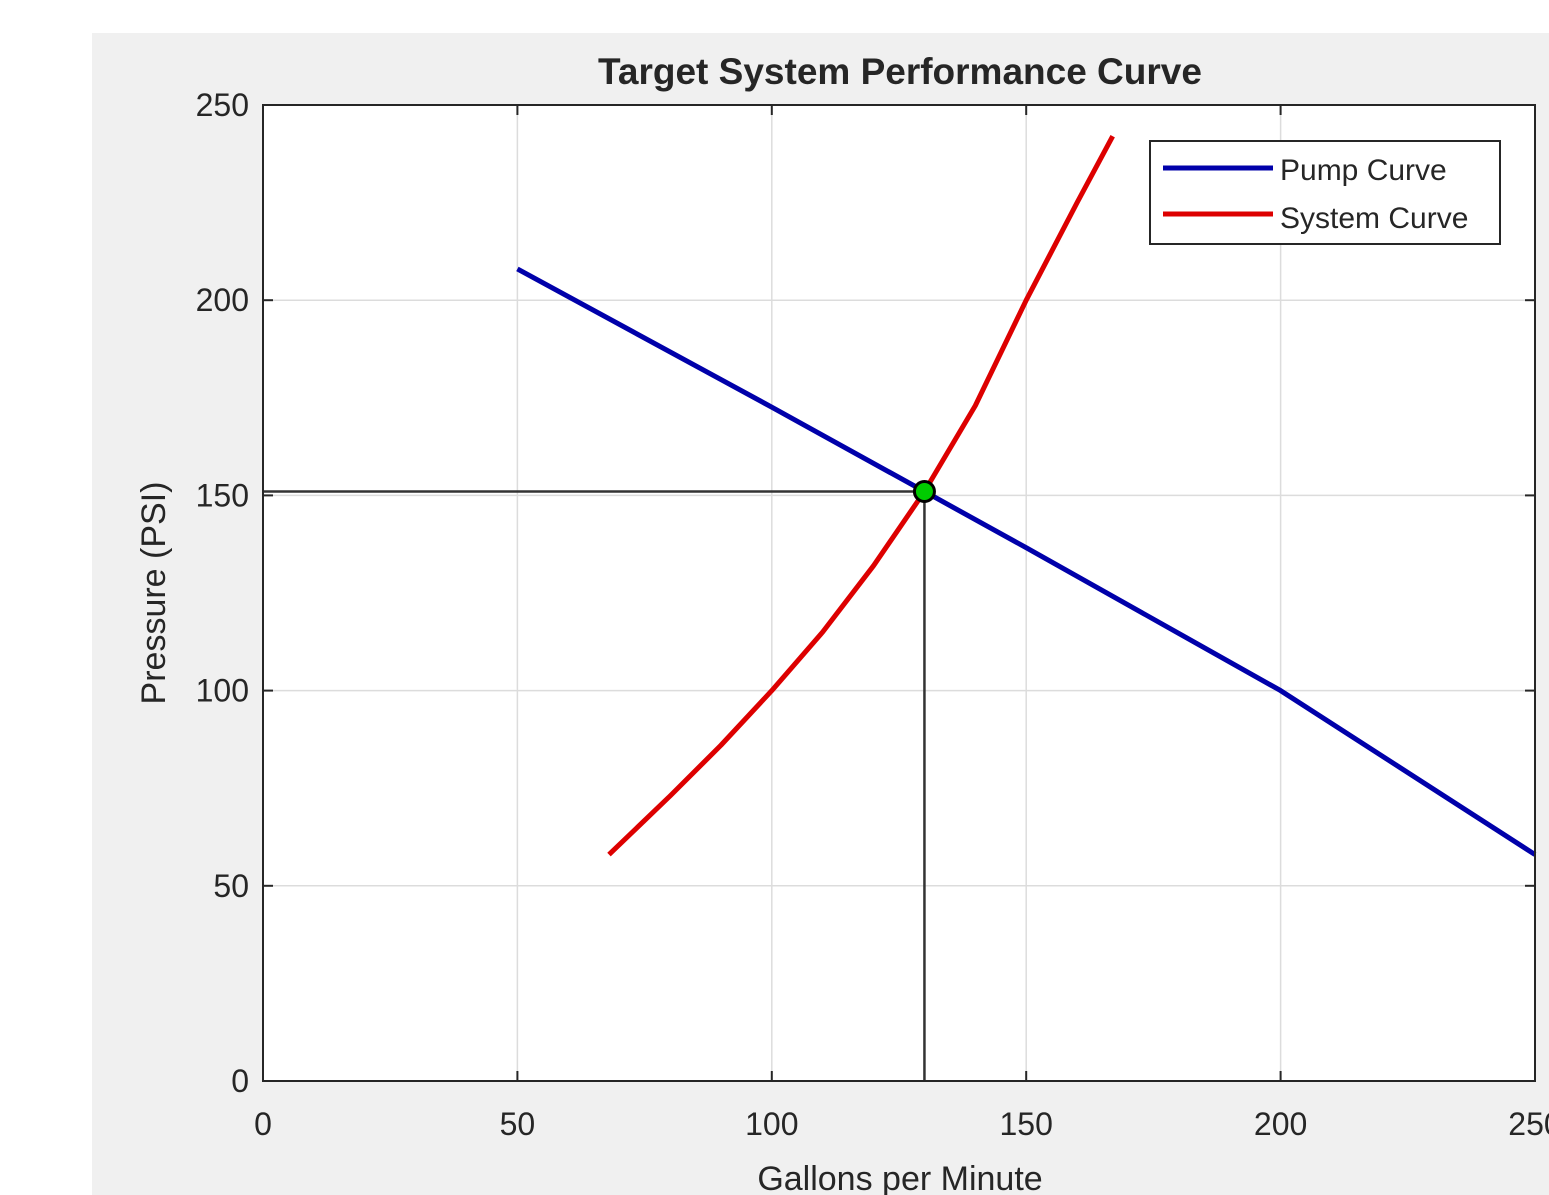  Describe the element at coordinates (900, 71) in the screenshot. I see `chart-title: Target System Performance Curve` at that location.